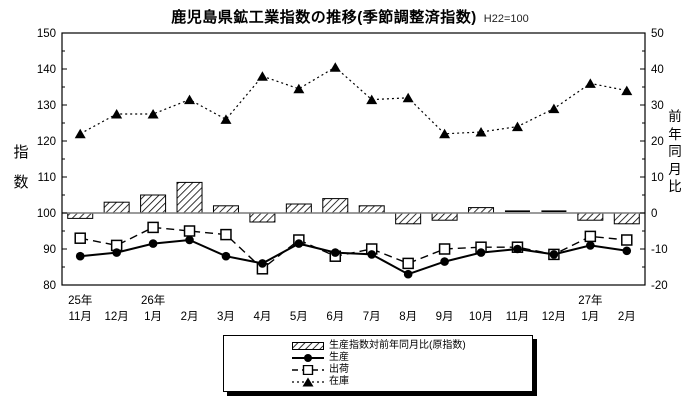 The image size is (700, 411). I want to click on legend-label-production: 生産, so click(339, 357).